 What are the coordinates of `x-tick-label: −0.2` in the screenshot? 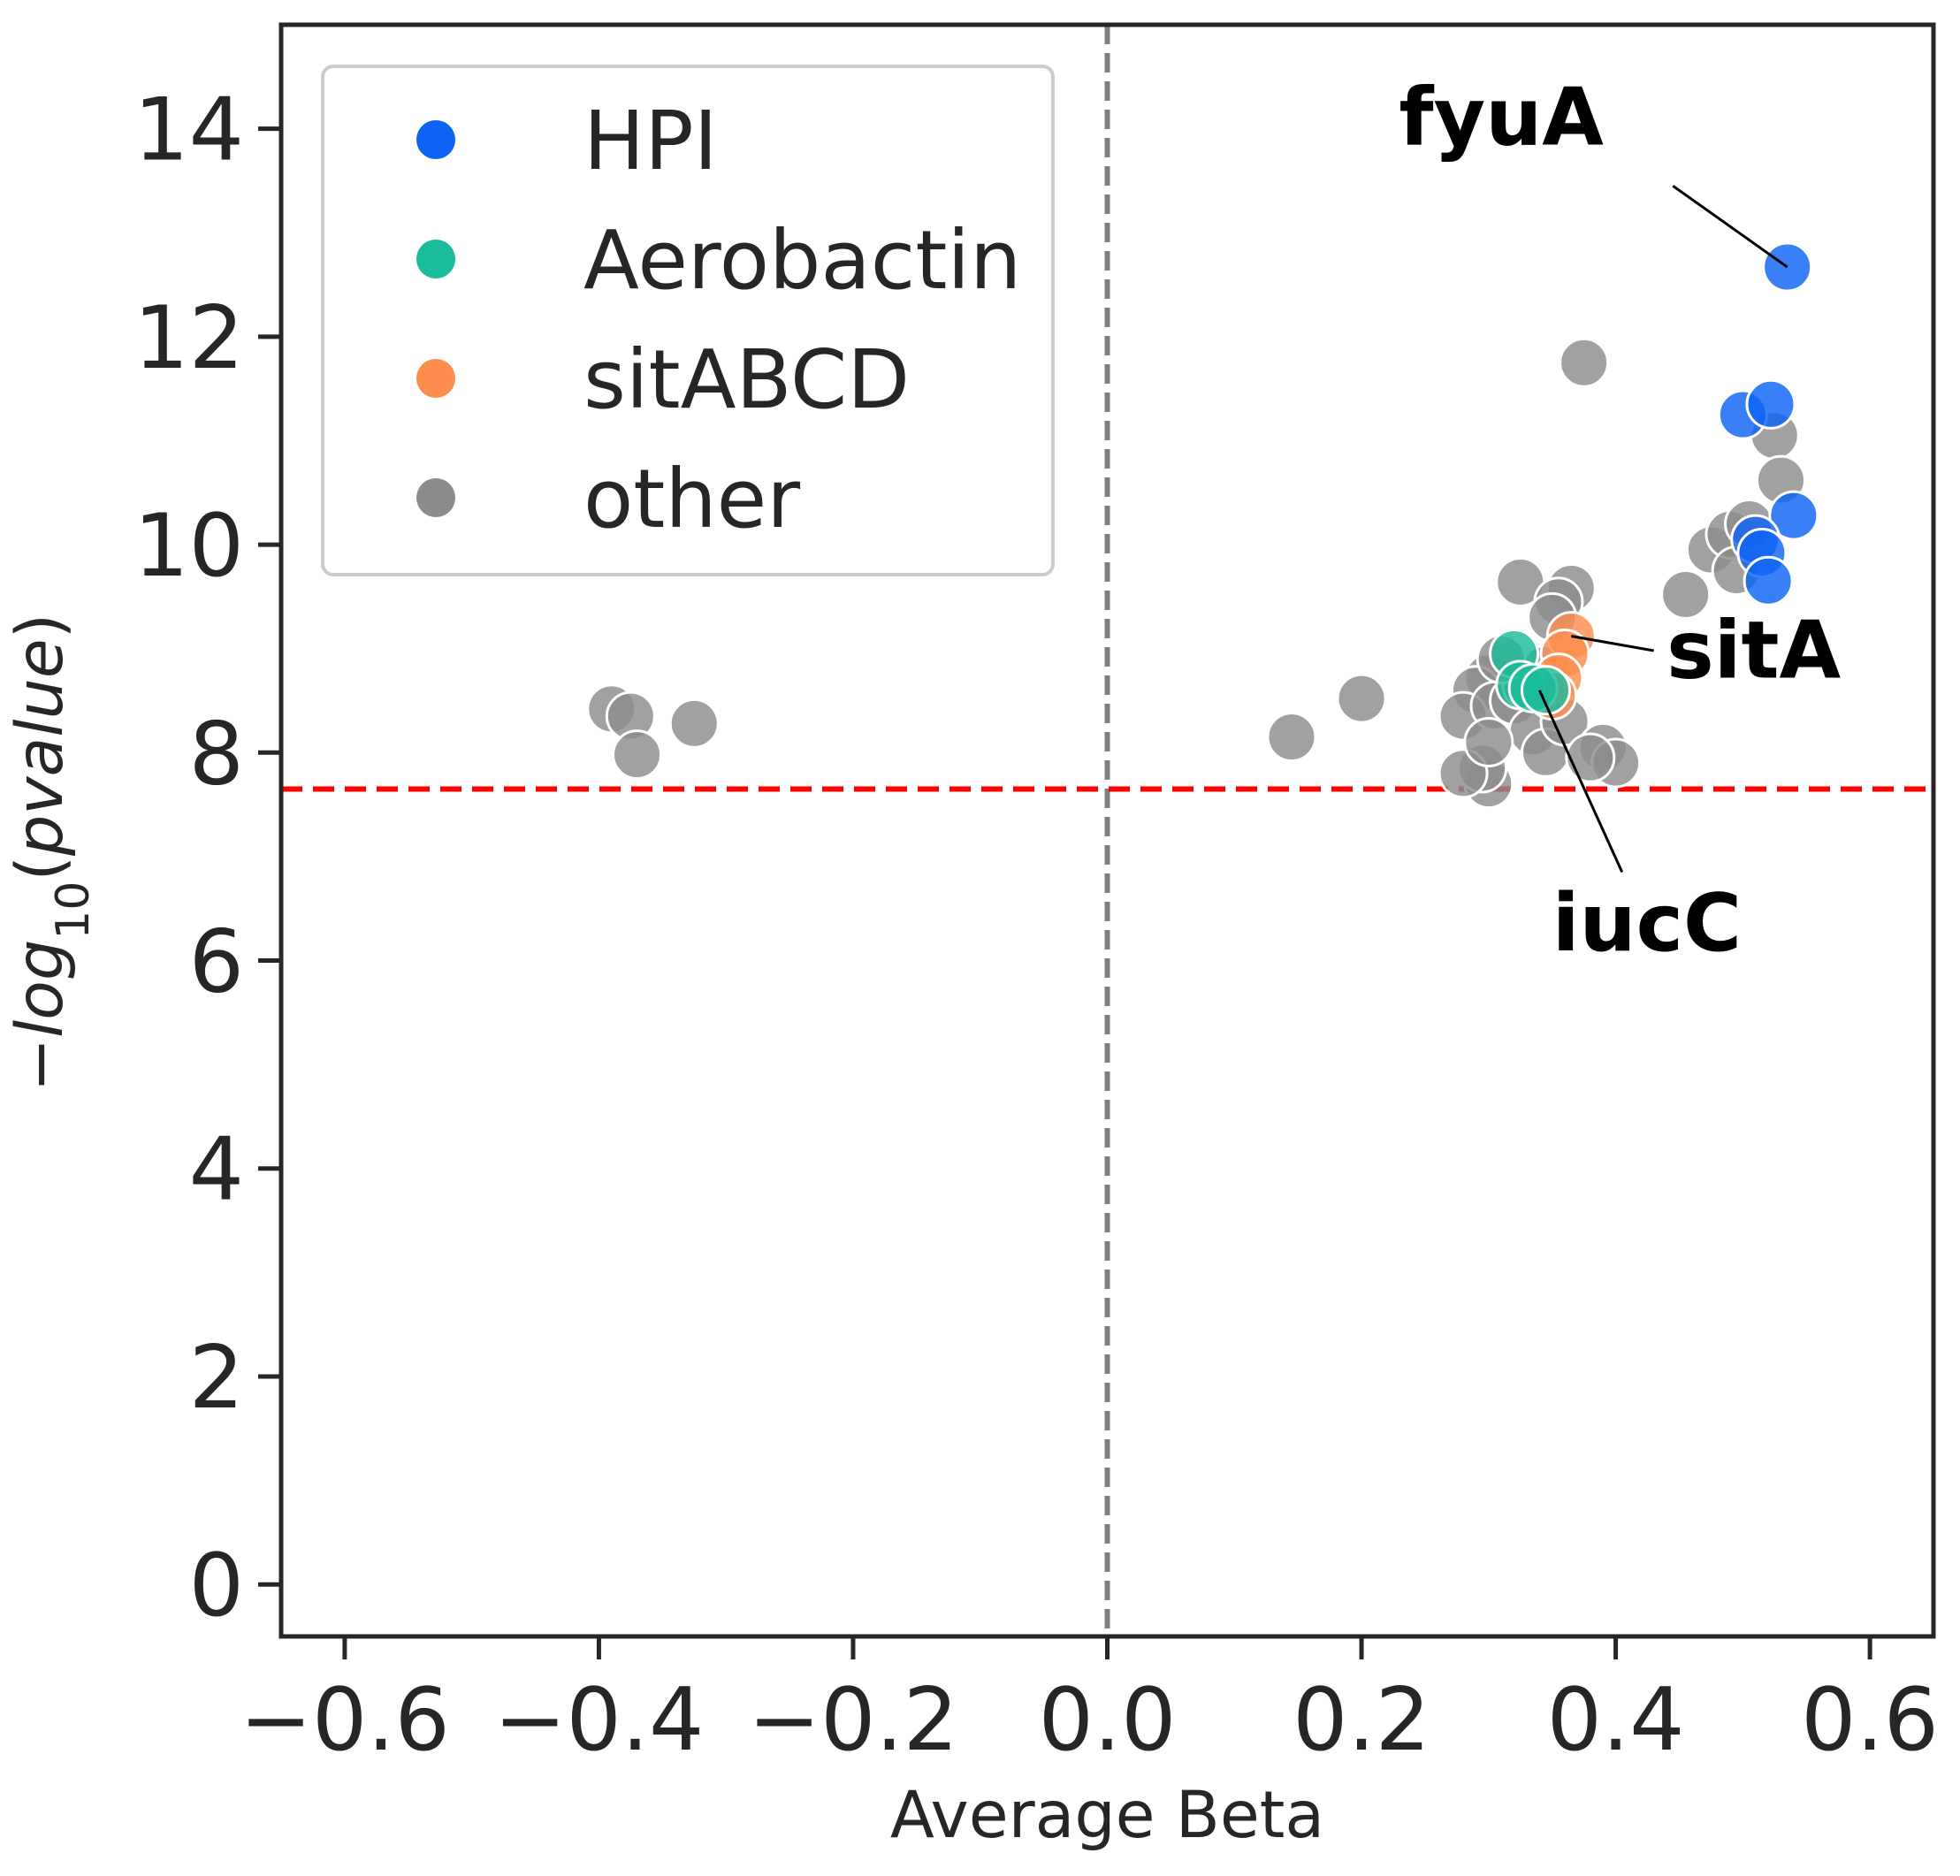 It's located at (853, 1720).